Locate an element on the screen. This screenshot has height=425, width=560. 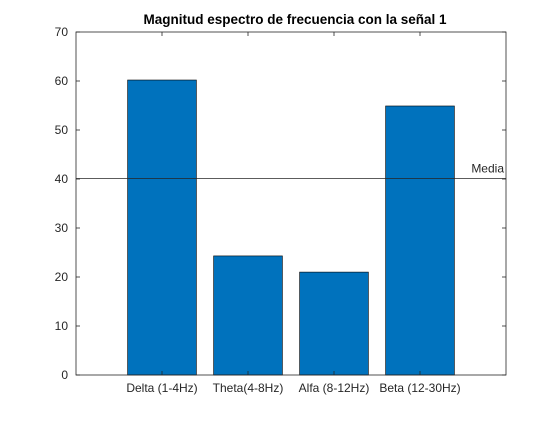
x-tick-label: Theta(4-8Hz) is located at coordinates (248, 388).